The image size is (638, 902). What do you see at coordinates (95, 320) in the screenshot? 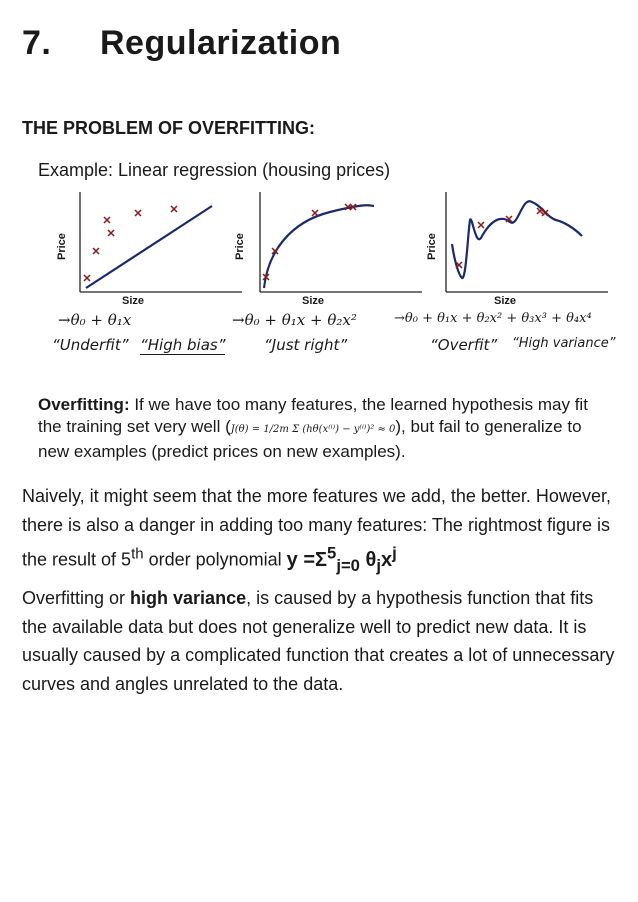
I see `hypothesis-formula-linear: →θ₀ + θ₁x` at bounding box center [95, 320].